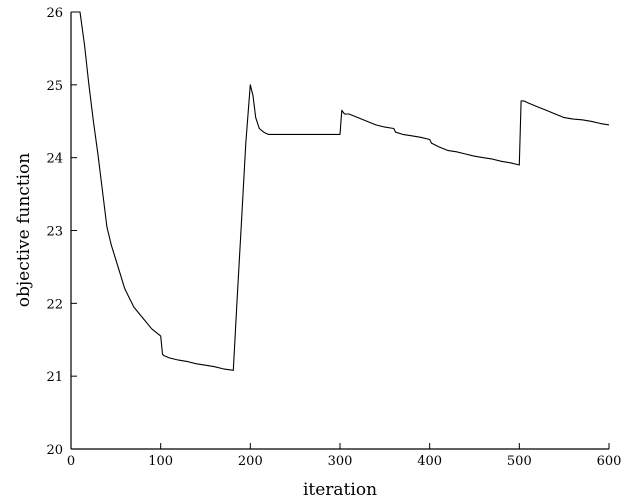  Describe the element at coordinates (429, 461) in the screenshot. I see `x-tick-label: 400` at that location.